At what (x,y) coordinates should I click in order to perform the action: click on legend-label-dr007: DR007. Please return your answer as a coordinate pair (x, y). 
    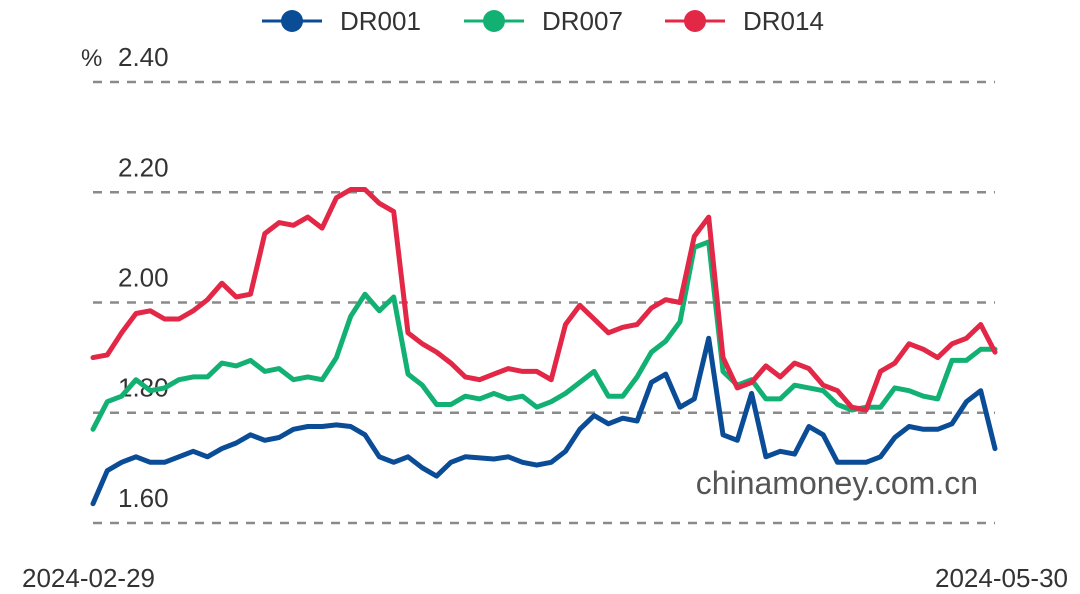
    Looking at the image, I should click on (582, 21).